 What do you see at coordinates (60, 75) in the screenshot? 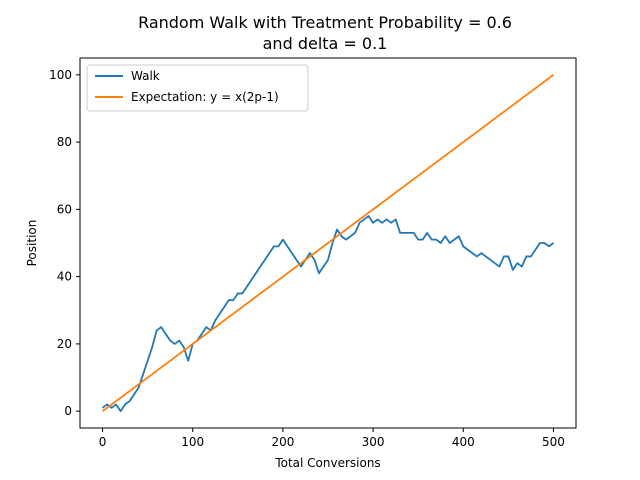
I see `y-tick-label: 100` at bounding box center [60, 75].